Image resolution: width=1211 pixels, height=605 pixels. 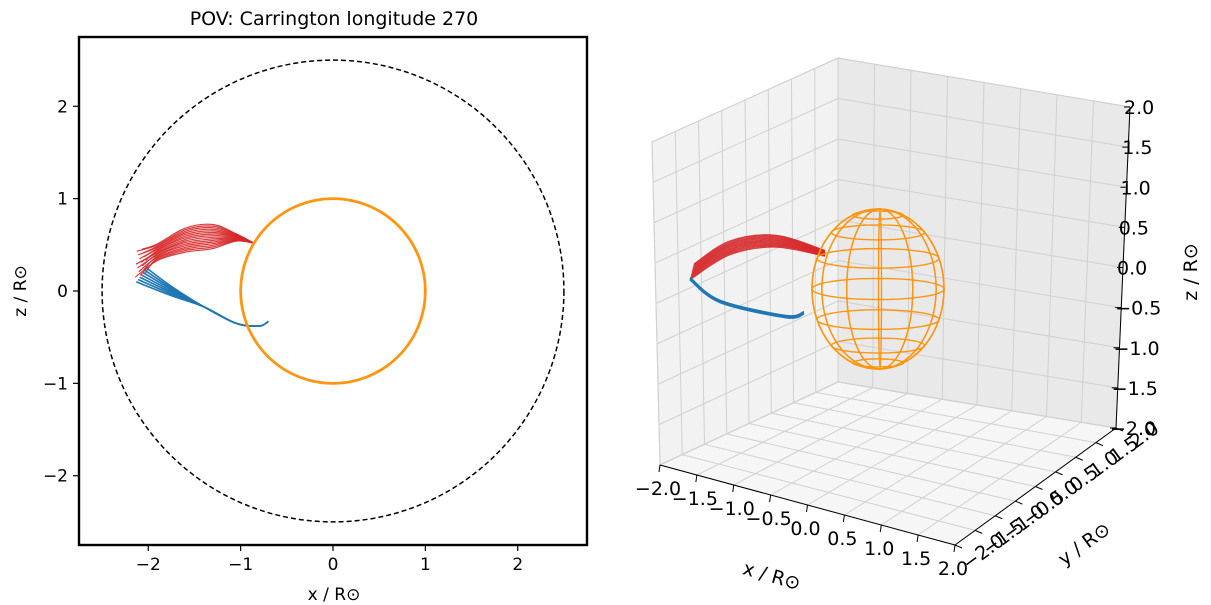 What do you see at coordinates (747, 298) in the screenshot?
I see `blue-field-line-3d` at bounding box center [747, 298].